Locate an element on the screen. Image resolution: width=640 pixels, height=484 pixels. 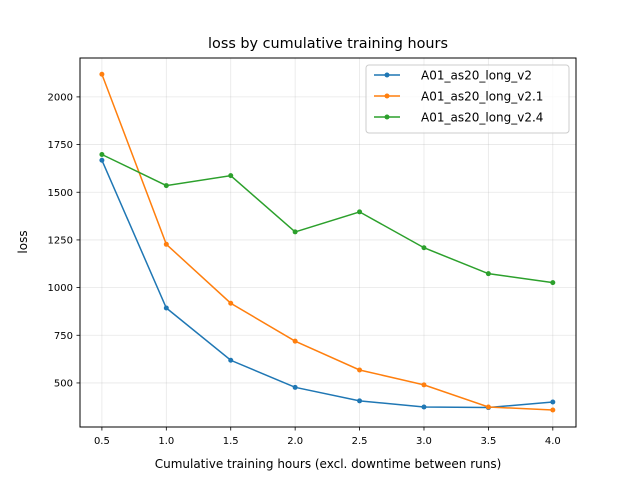
y-tick-label: 1000 is located at coordinates (60, 288).